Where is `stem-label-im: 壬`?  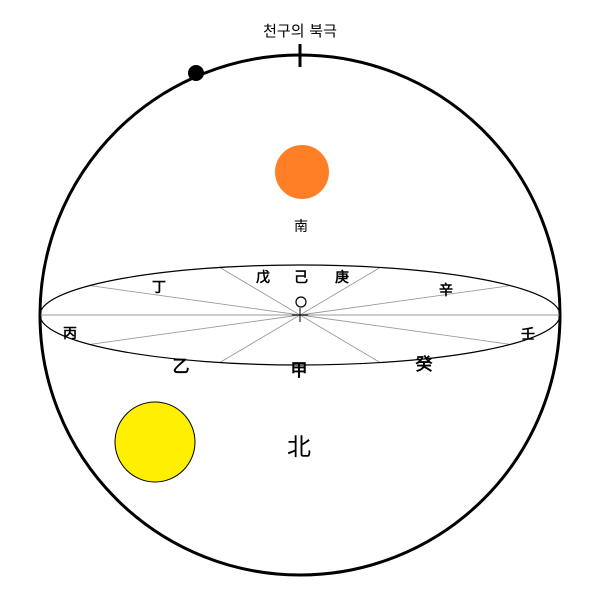
stem-label-im: 壬 is located at coordinates (528, 334).